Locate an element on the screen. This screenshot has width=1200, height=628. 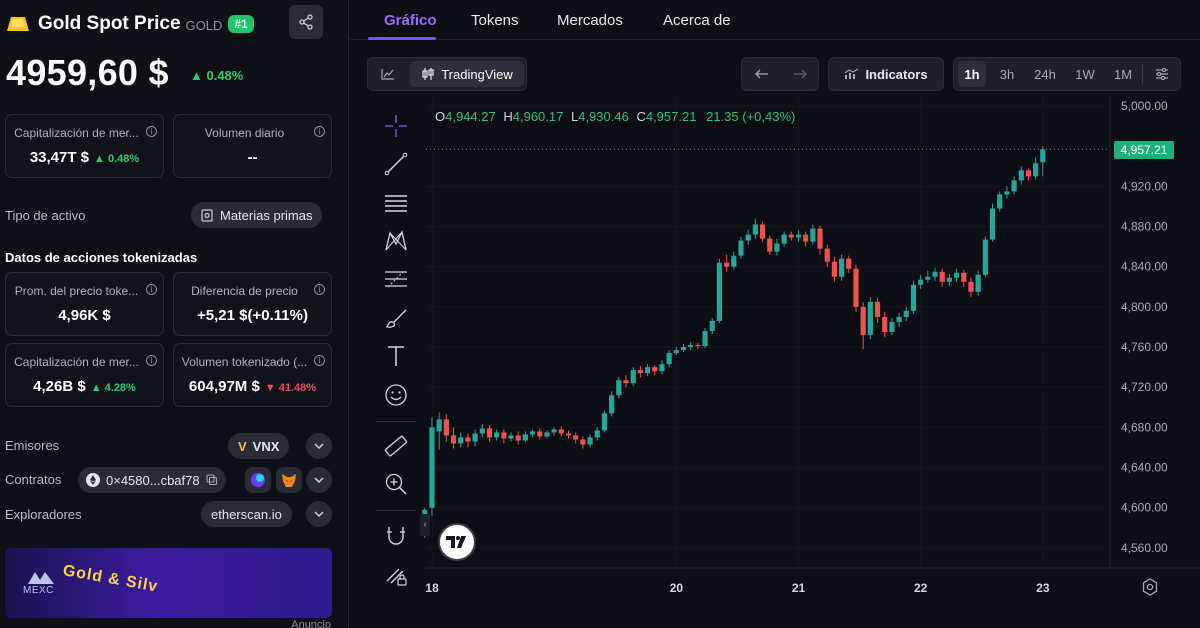
issuer-pill: V VNX is located at coordinates (259, 446).